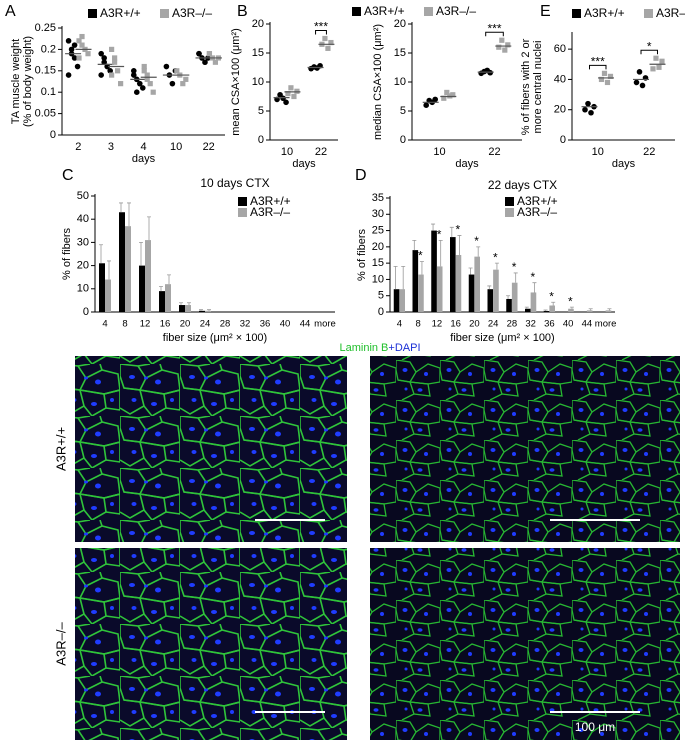  What do you see at coordinates (211, 449) in the screenshot?
I see `micrograph` at bounding box center [211, 449].